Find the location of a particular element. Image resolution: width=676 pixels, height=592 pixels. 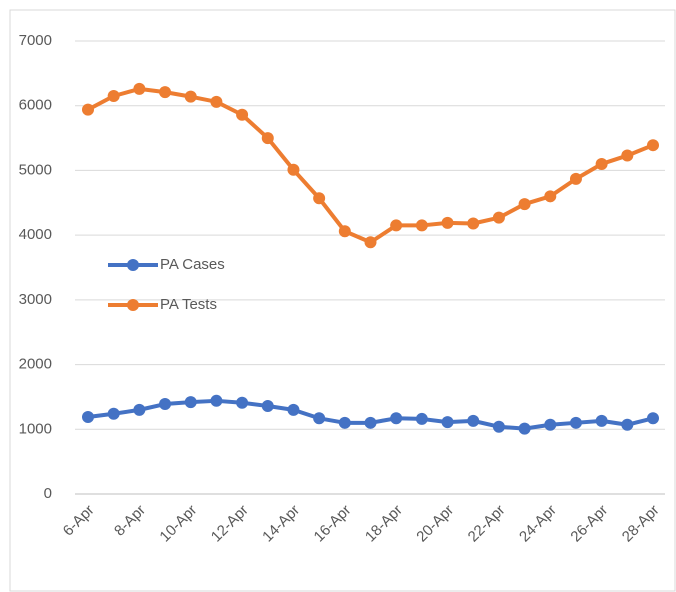

y-tick-label: 4000 is located at coordinates (35, 234).